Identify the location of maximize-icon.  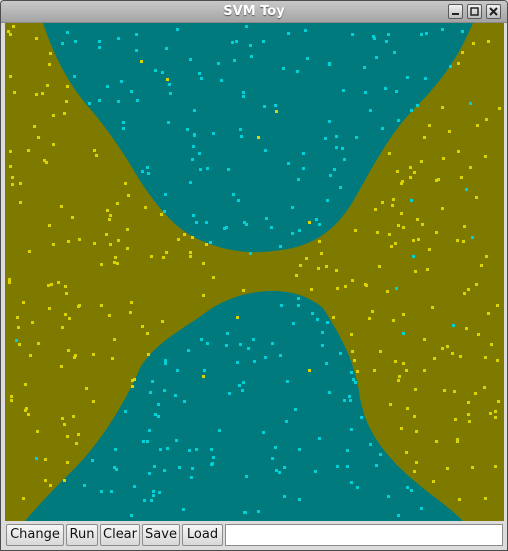
(474, 11).